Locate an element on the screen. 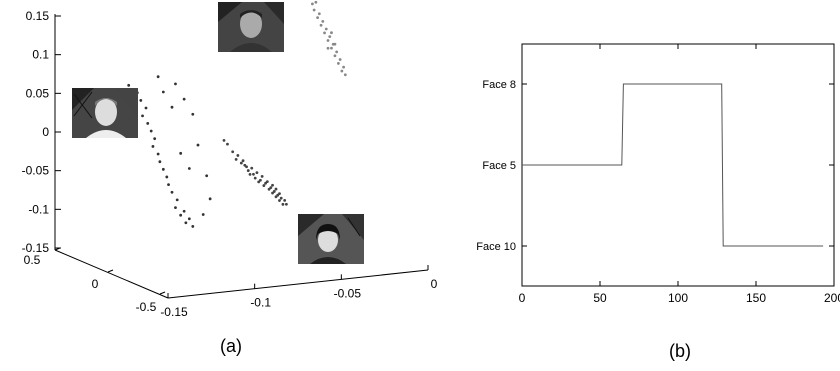  panel-label-a: (a) is located at coordinates (231, 346).